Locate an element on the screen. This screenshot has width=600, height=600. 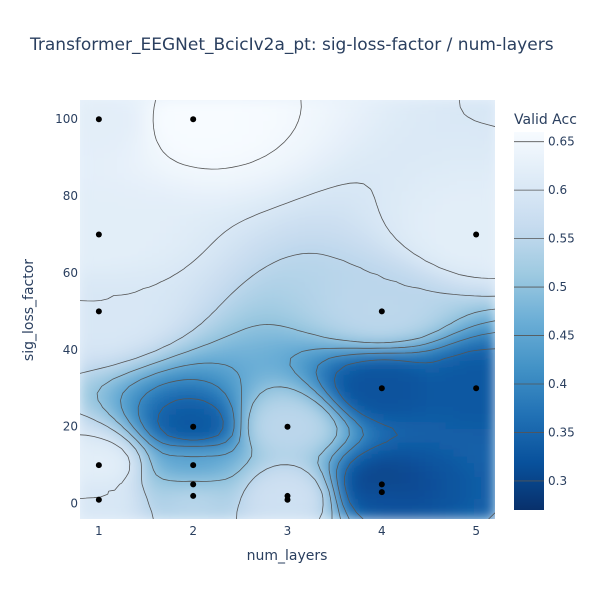
x-tick-label: 1 is located at coordinates (99, 531).